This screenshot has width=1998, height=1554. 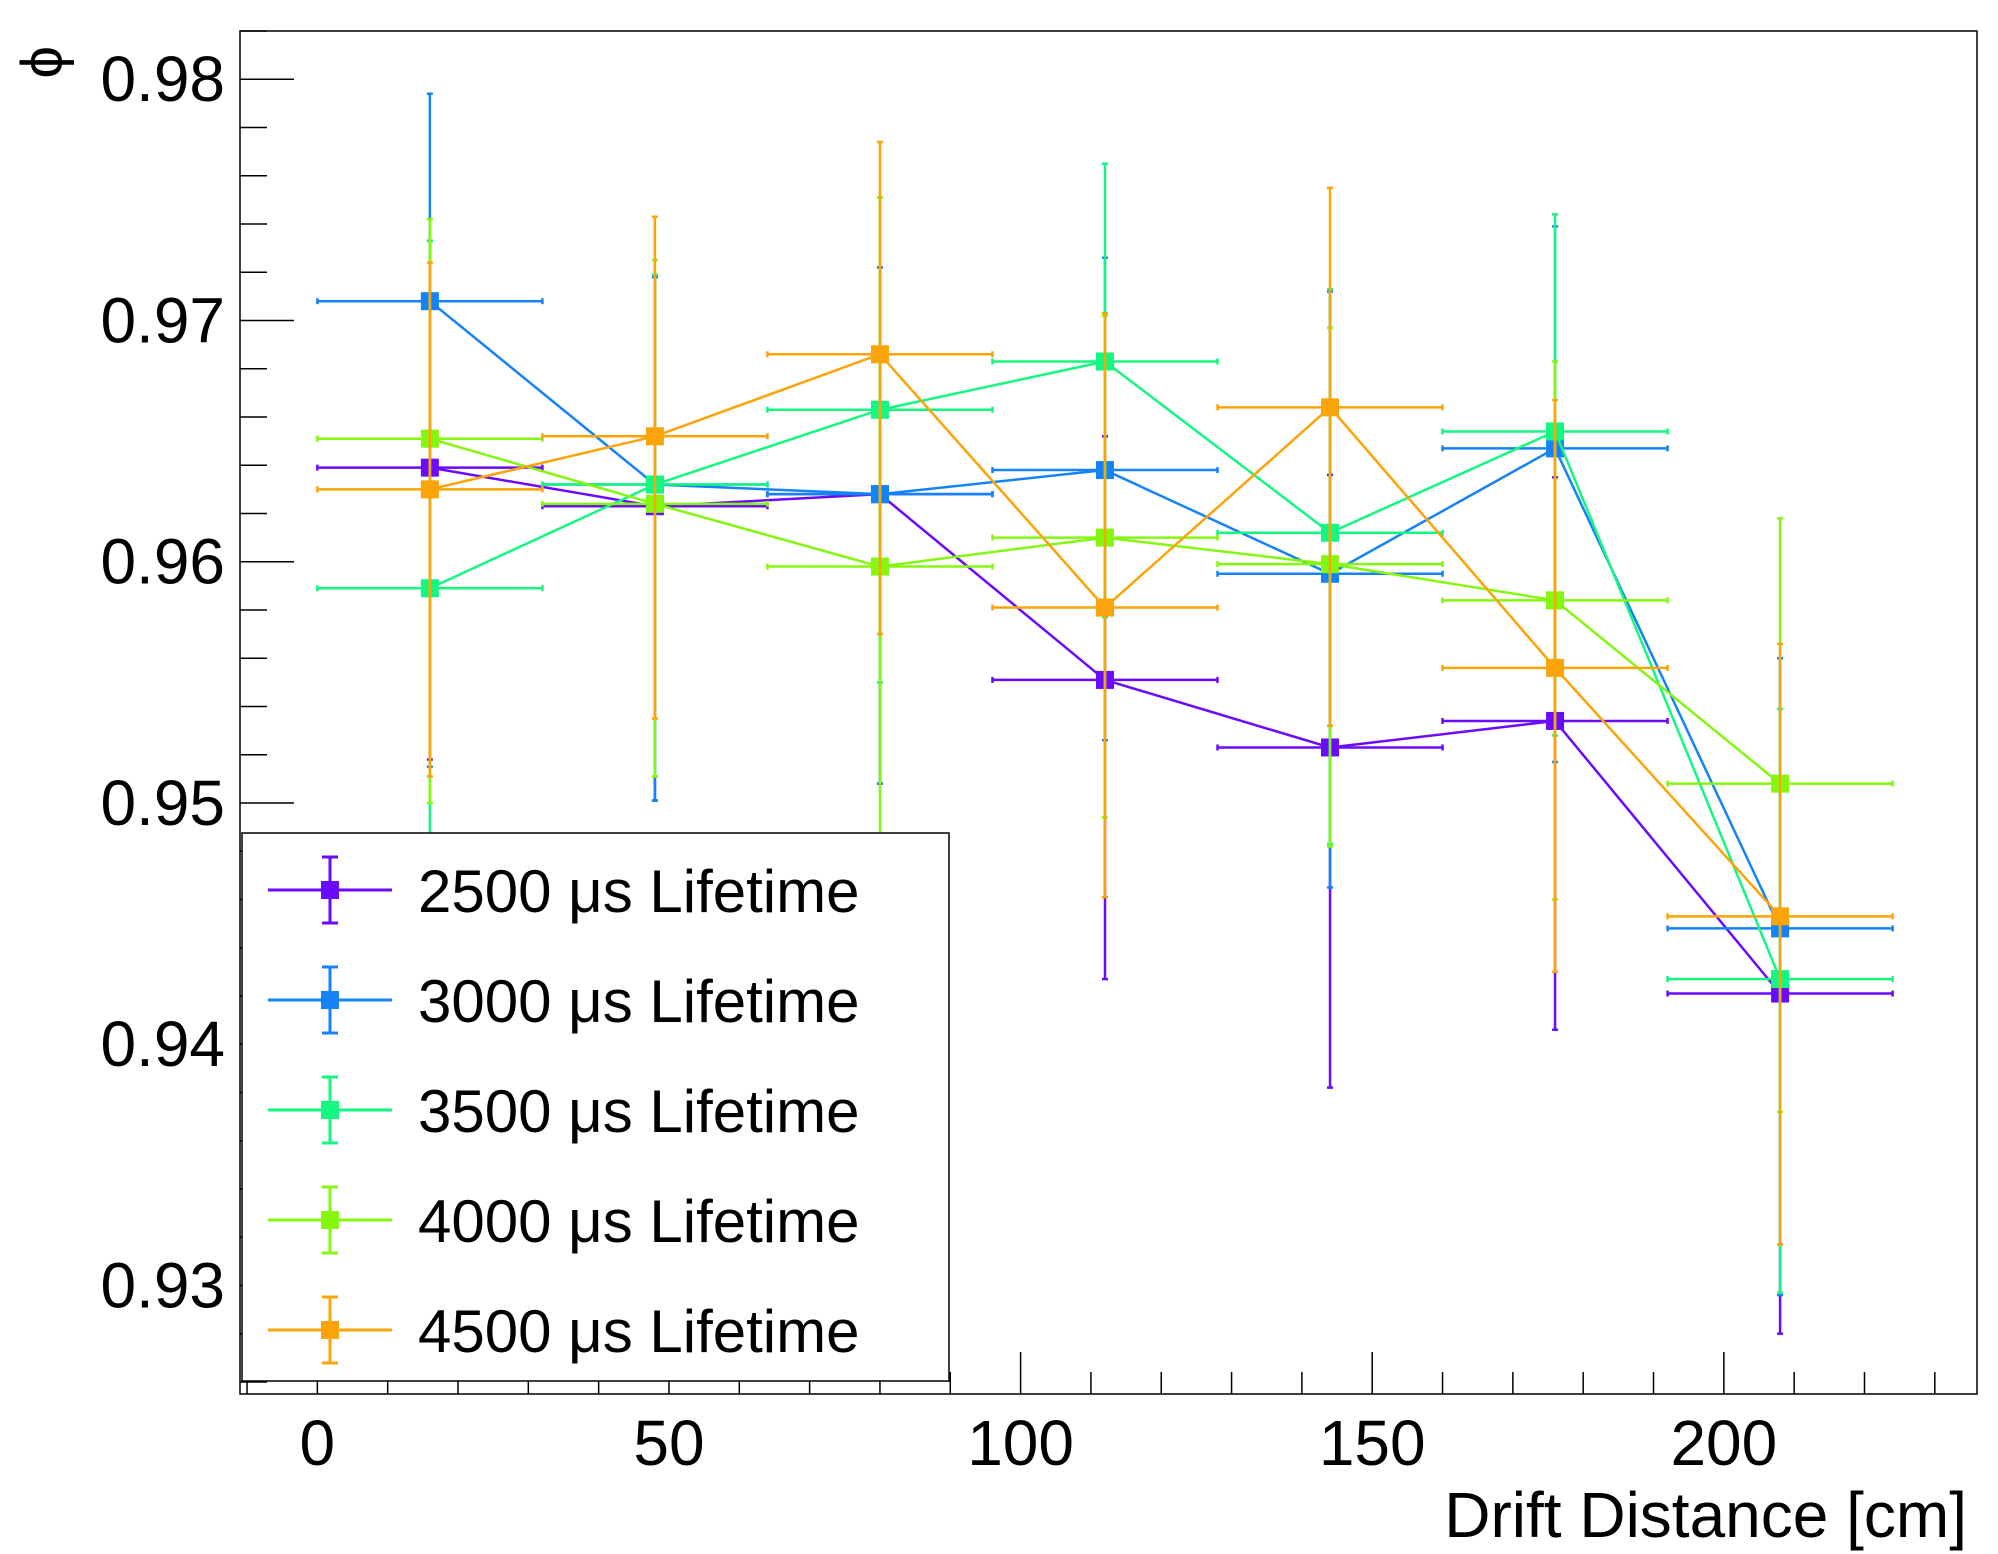 What do you see at coordinates (162, 1044) in the screenshot?
I see `y-tick-label: 0.94` at bounding box center [162, 1044].